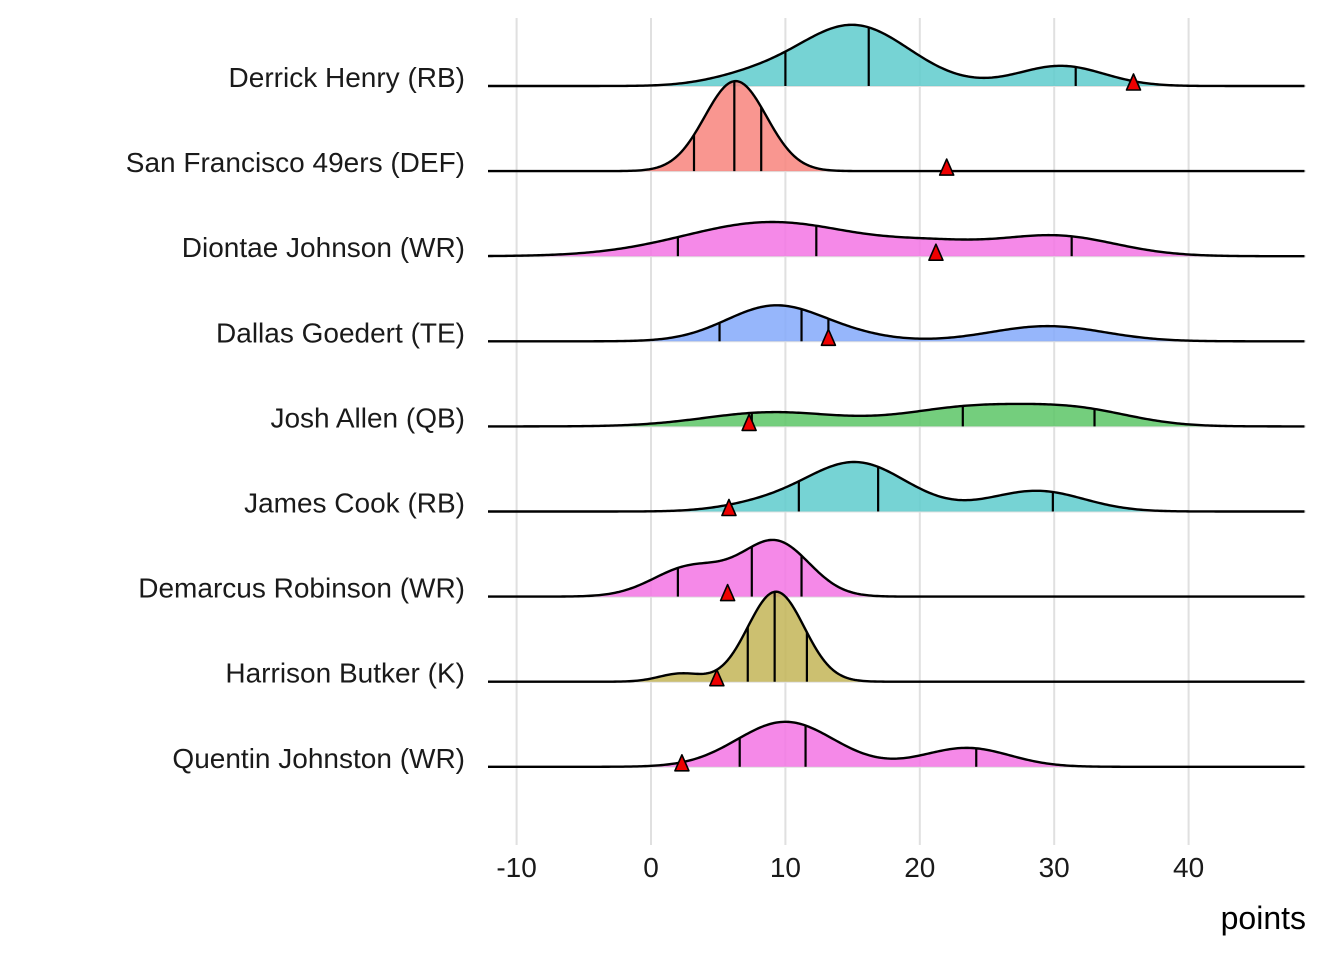 This screenshot has width=1344, height=960. I want to click on y-axis-label: Harrison Butker (K), so click(345, 673).